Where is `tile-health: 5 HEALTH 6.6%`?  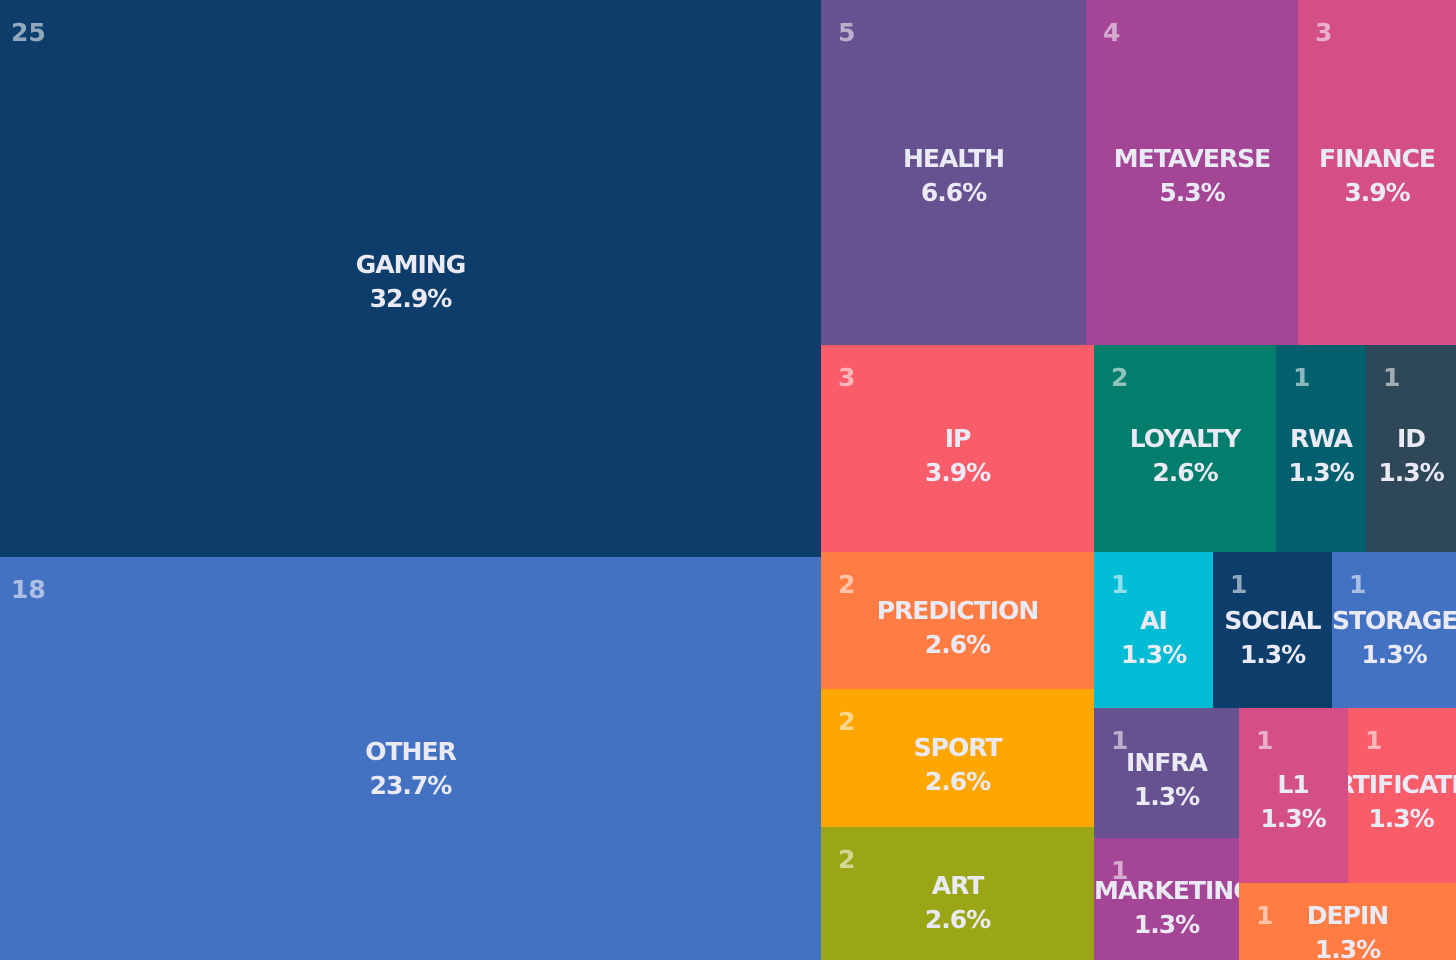
tile-health: 5 HEALTH 6.6% is located at coordinates (953, 172).